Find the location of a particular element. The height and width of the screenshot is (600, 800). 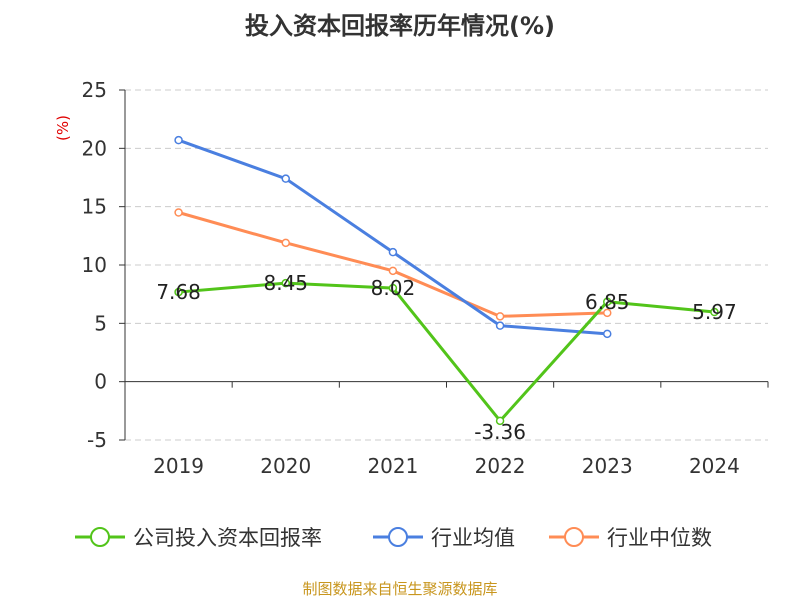

legend-label: 行业均值 is located at coordinates (473, 538).